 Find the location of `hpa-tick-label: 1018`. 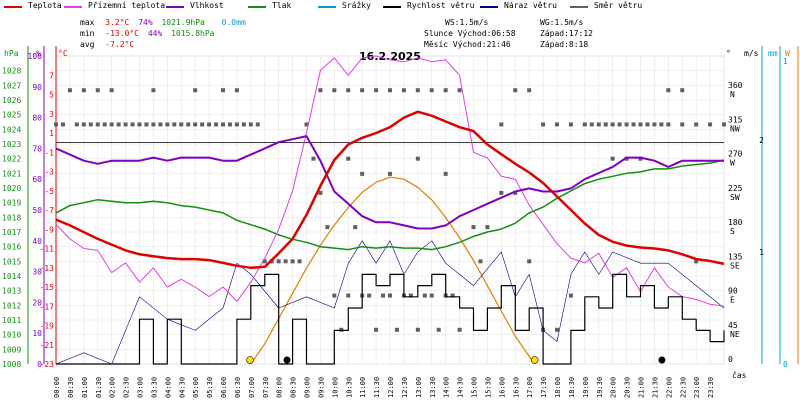

hpa-tick-label: 1018 is located at coordinates (11, 217).